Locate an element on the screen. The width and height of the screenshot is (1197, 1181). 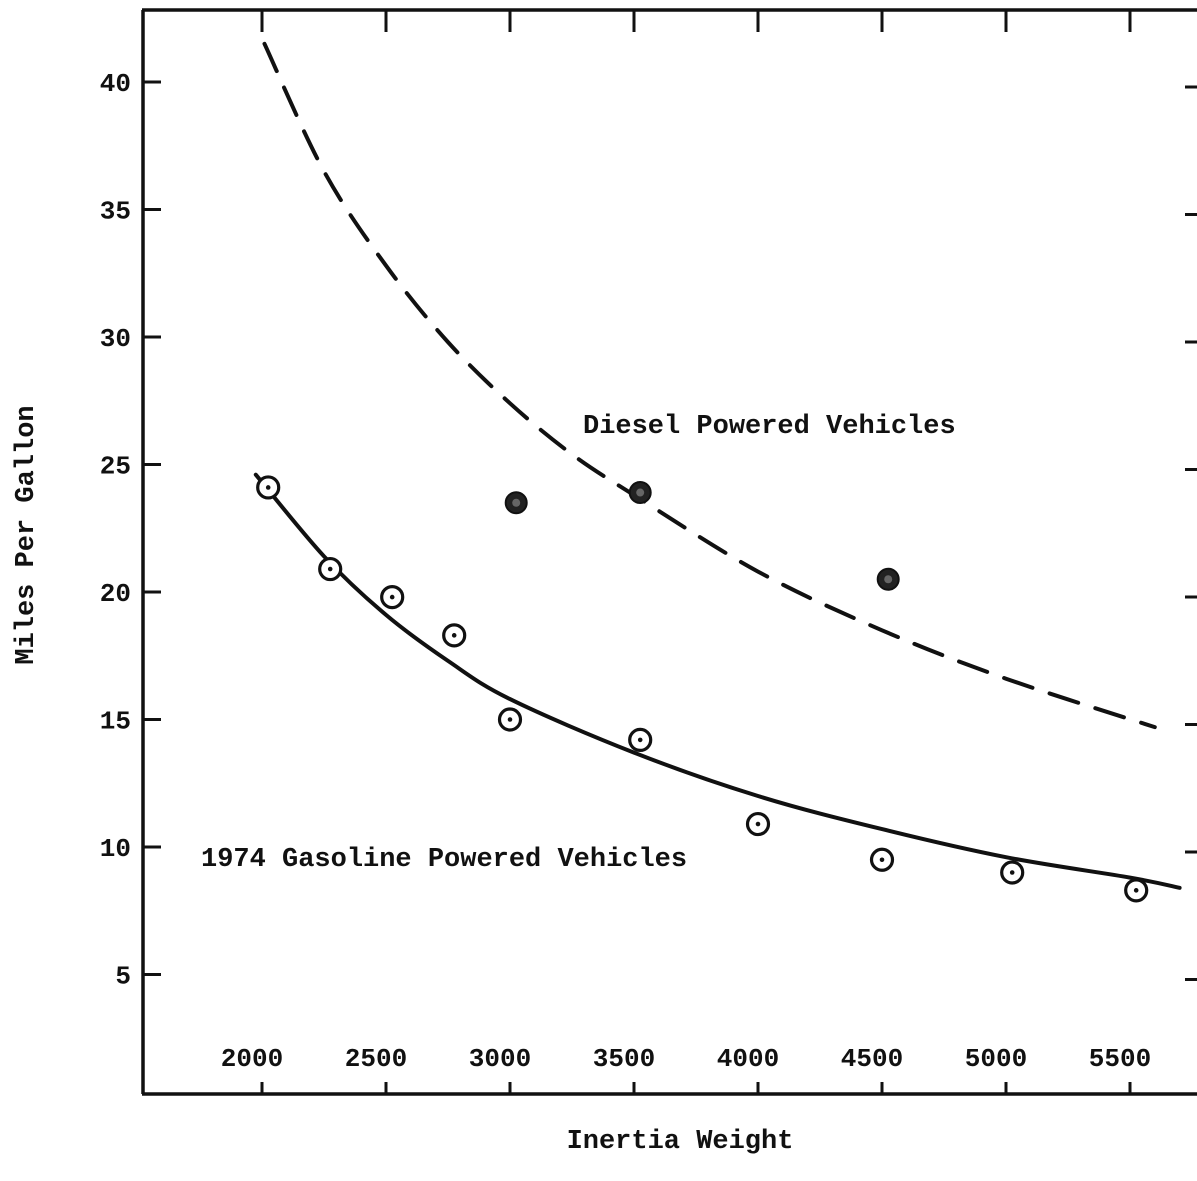
x-tick-label-7: 5500 is located at coordinates (1120, 1059).